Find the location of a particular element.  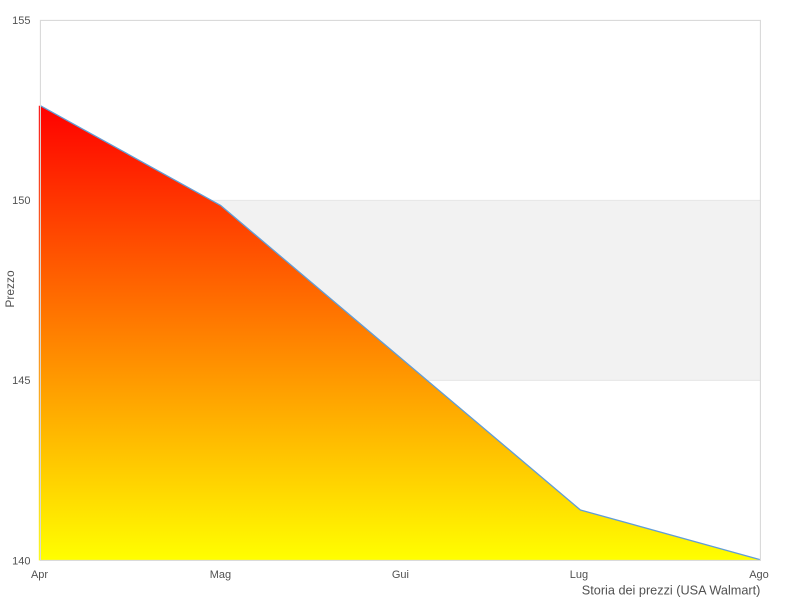

svg-text: Ago is located at coordinates (759, 575).